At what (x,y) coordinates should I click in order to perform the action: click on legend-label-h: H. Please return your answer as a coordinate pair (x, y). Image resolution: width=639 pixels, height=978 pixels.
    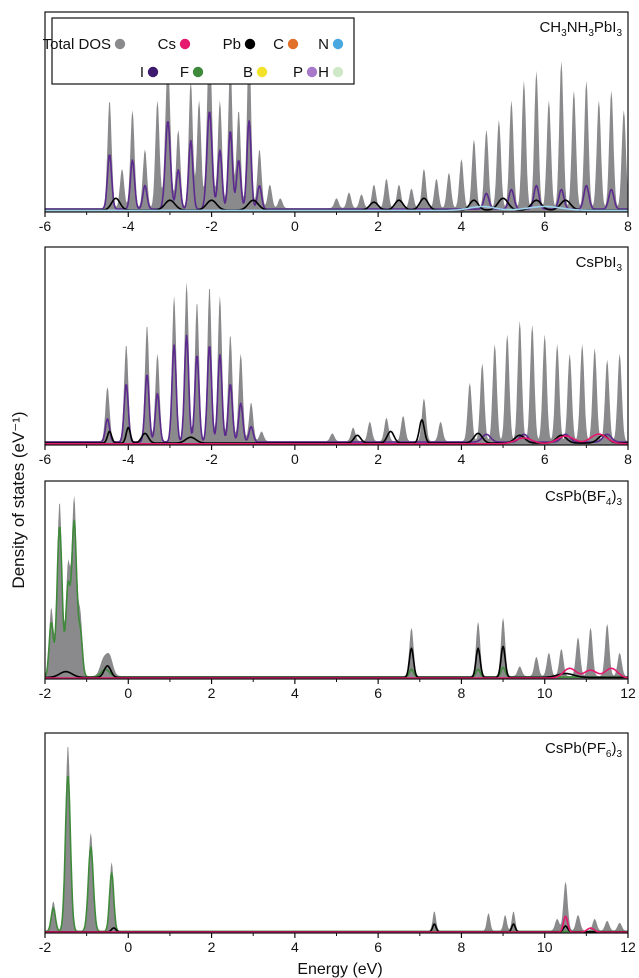
    Looking at the image, I should click on (323, 72).